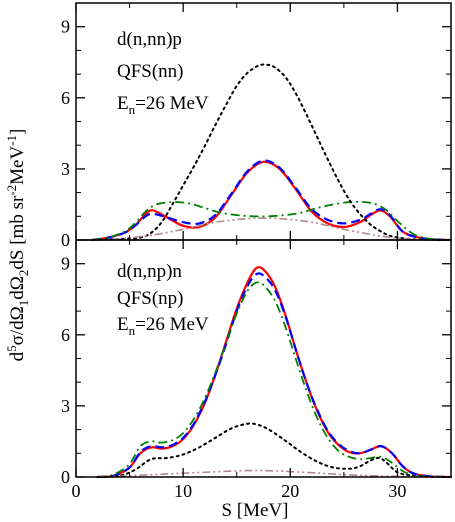 This screenshot has height=522, width=455. What do you see at coordinates (397, 491) in the screenshot?
I see `x-tick-label-bottom-30: 30` at bounding box center [397, 491].